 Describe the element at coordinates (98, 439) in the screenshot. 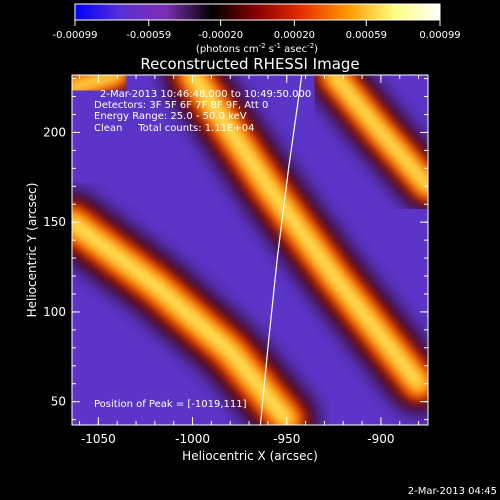

I see `x-tick-label: -1050` at that location.